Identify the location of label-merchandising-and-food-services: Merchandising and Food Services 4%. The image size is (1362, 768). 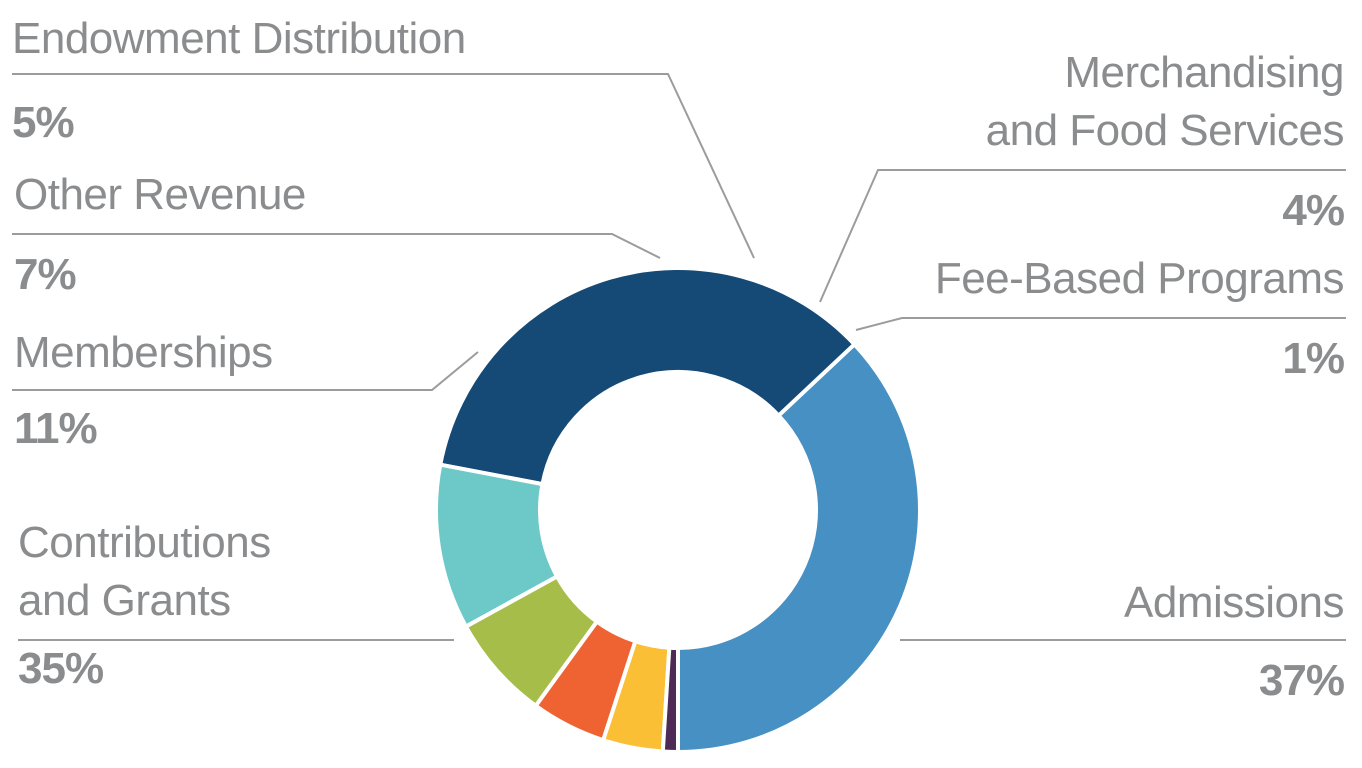
(1165, 140).